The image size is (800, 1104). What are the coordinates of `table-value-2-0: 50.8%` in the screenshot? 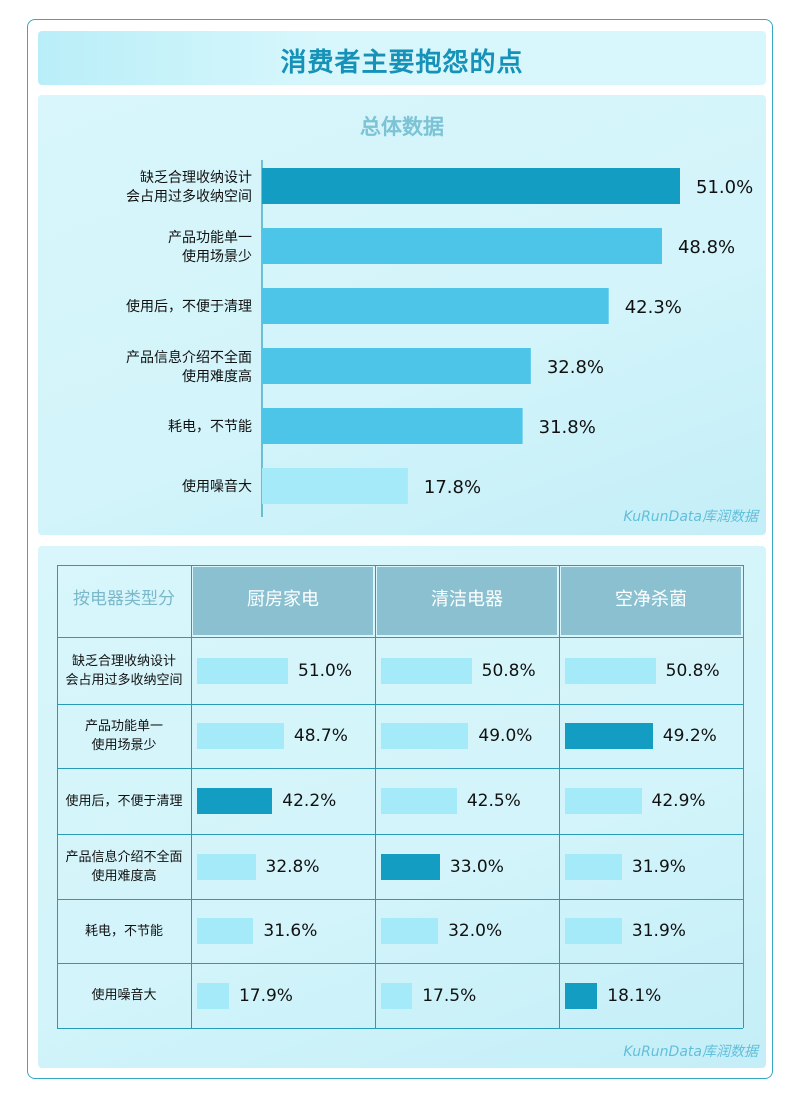 It's located at (692, 670).